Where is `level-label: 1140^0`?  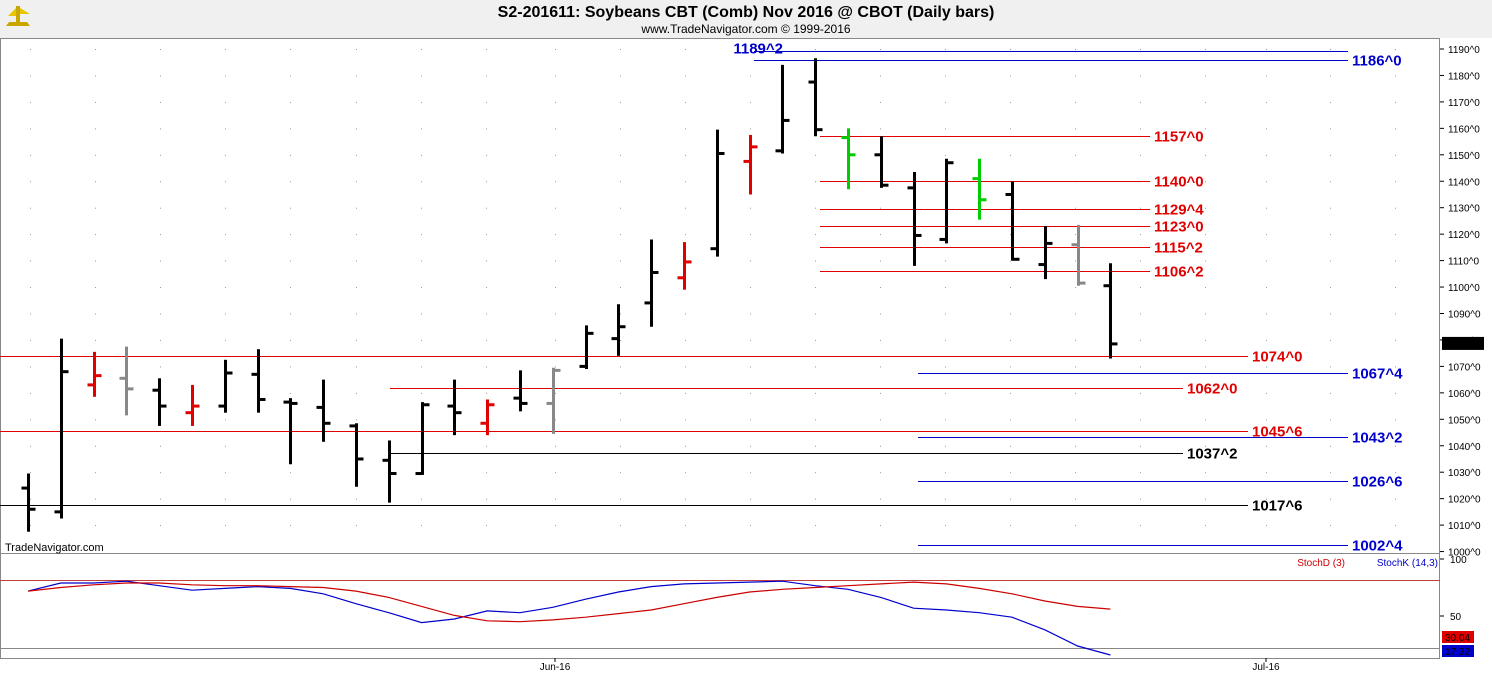 level-label: 1140^0 is located at coordinates (1179, 182).